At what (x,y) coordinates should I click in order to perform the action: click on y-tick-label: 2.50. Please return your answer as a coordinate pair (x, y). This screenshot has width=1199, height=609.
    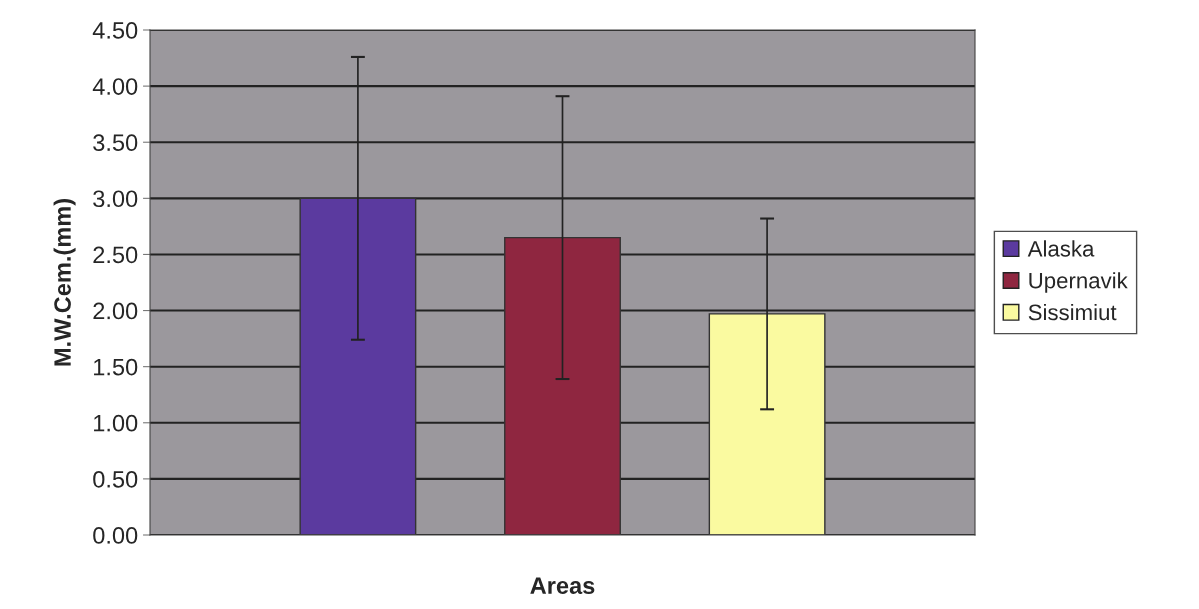
    Looking at the image, I should click on (115, 255).